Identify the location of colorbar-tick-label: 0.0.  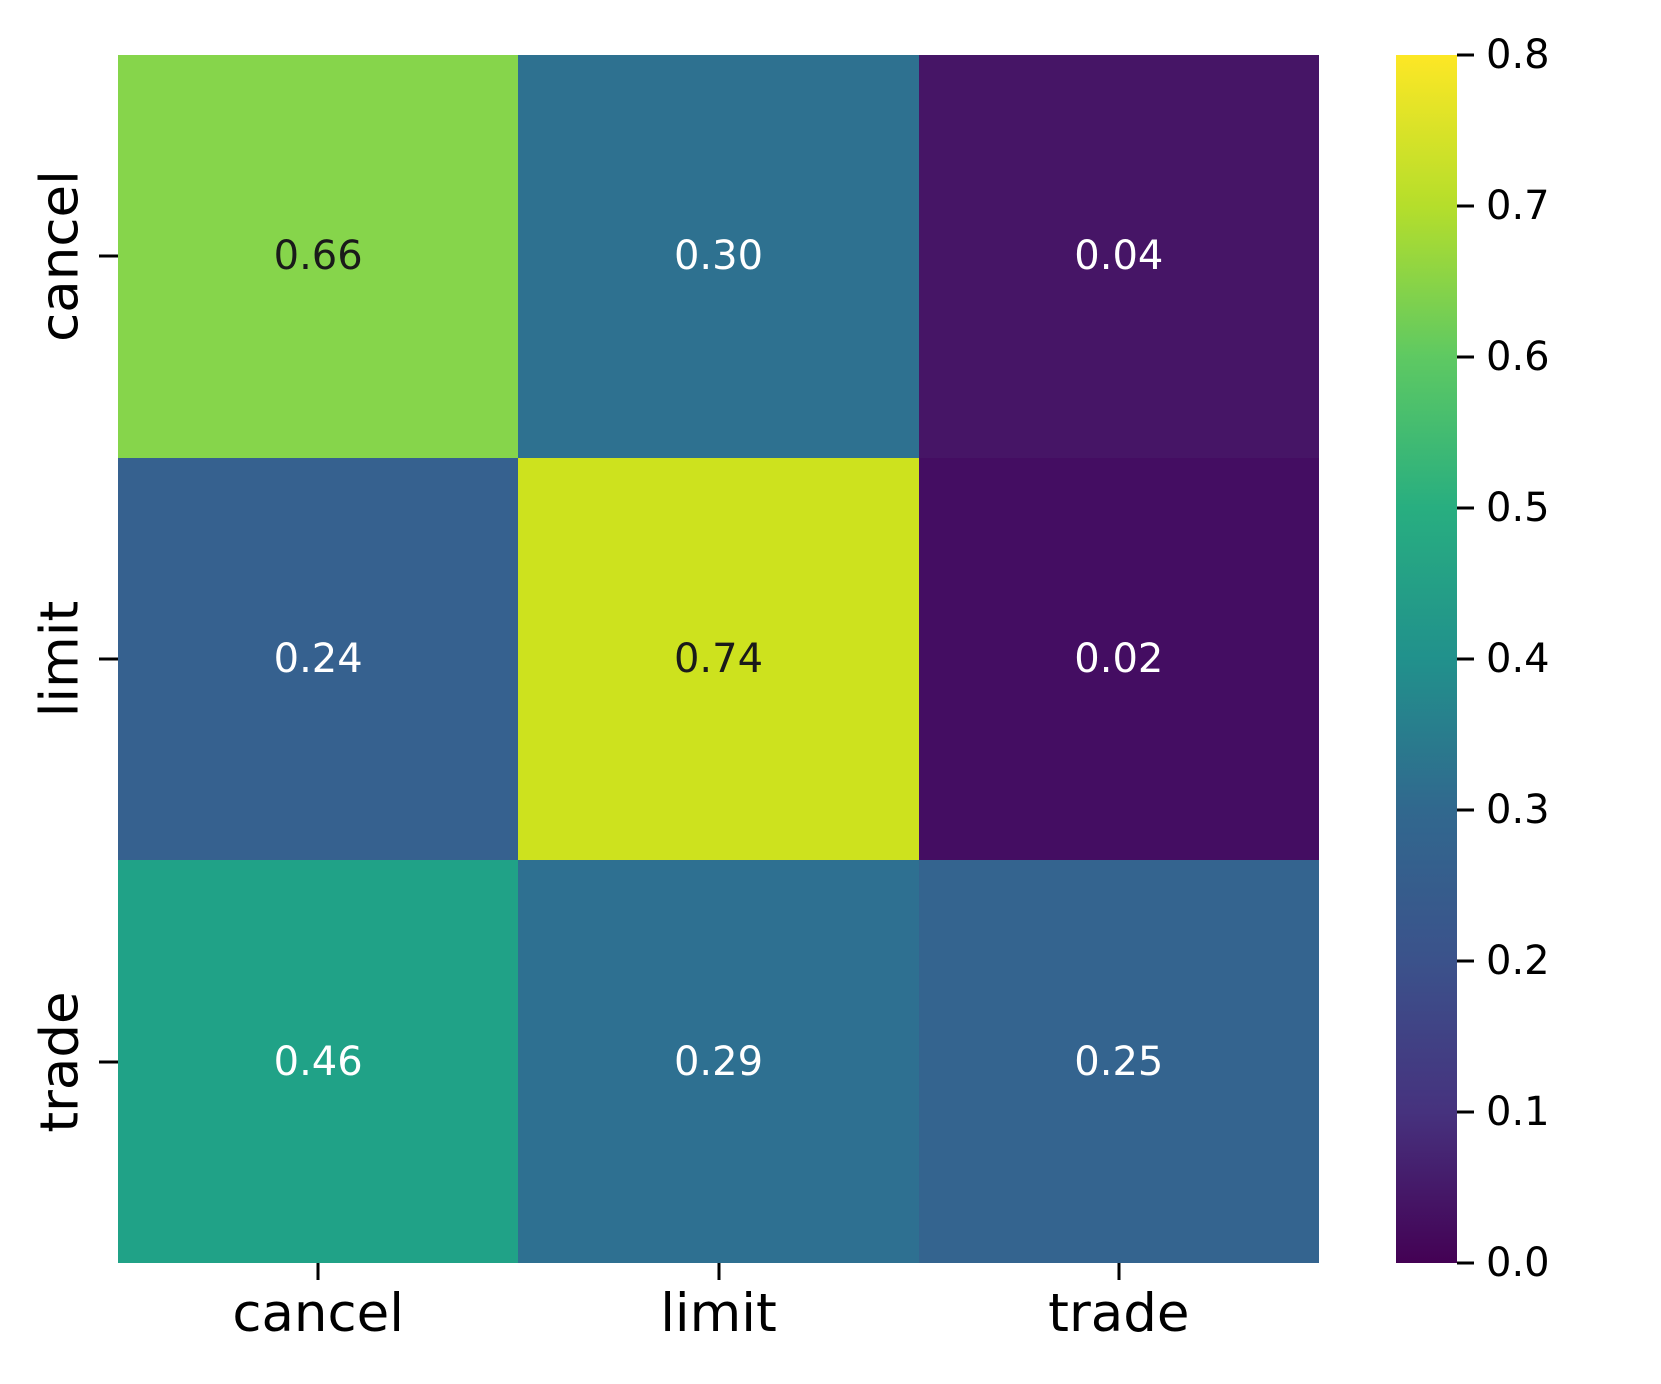
(1518, 1263).